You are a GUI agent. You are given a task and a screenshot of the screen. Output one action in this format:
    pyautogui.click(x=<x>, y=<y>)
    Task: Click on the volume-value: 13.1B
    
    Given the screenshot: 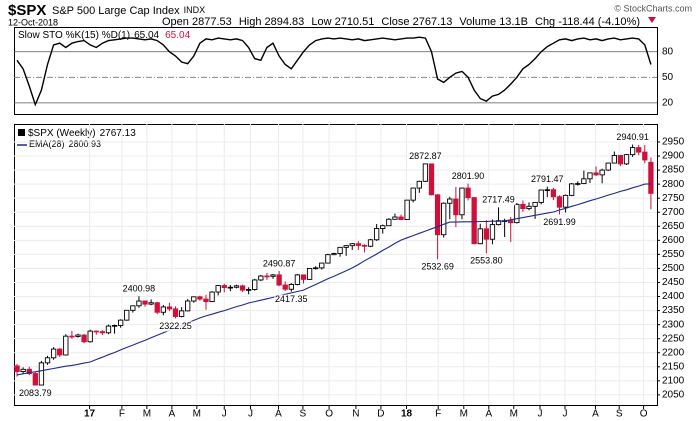 What is the action you would take?
    pyautogui.click(x=513, y=22)
    